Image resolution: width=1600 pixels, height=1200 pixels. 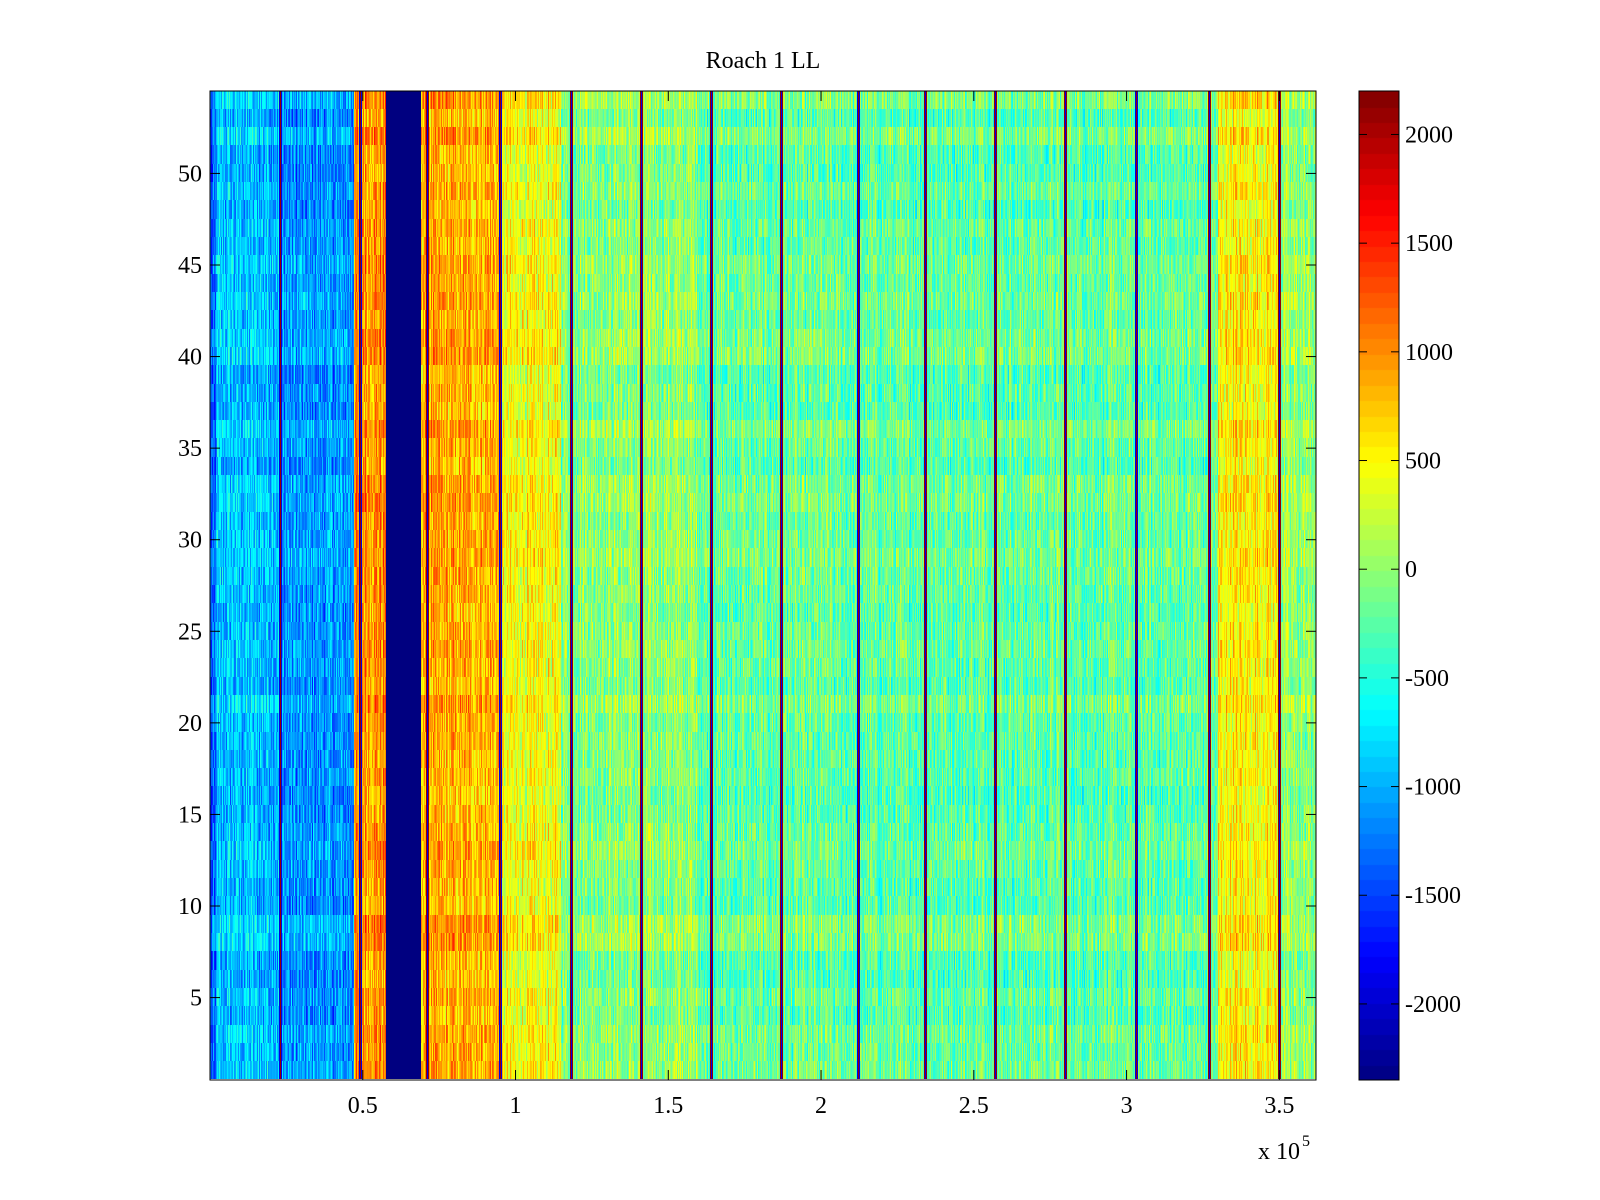 What do you see at coordinates (190, 907) in the screenshot?
I see `y-tick-label: 10` at bounding box center [190, 907].